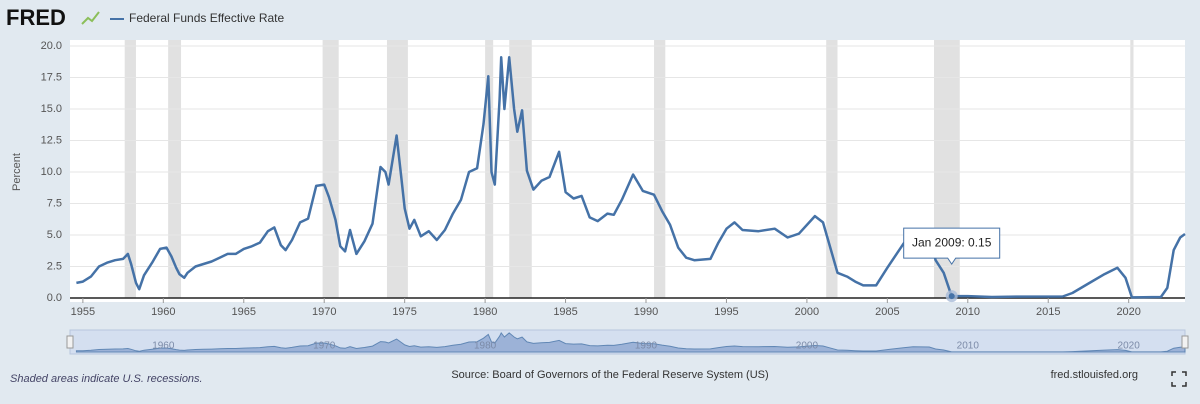 Image resolution: width=1200 pixels, height=404 pixels. Describe the element at coordinates (646, 346) in the screenshot. I see `navigator-tick-label: 1990` at that location.